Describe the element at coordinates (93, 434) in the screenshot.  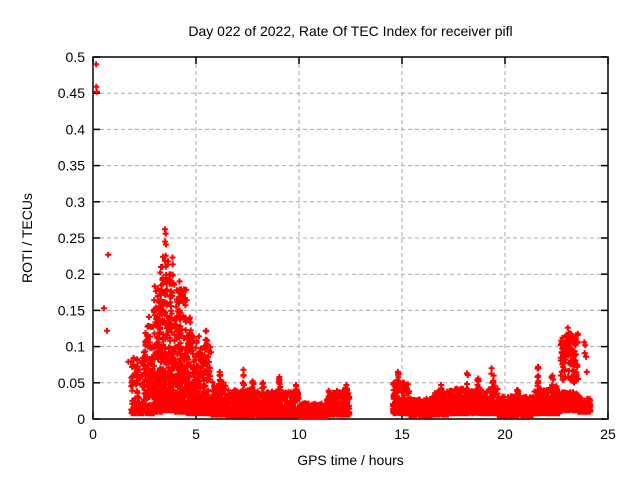
I see `x-tick-label: 0` at that location.